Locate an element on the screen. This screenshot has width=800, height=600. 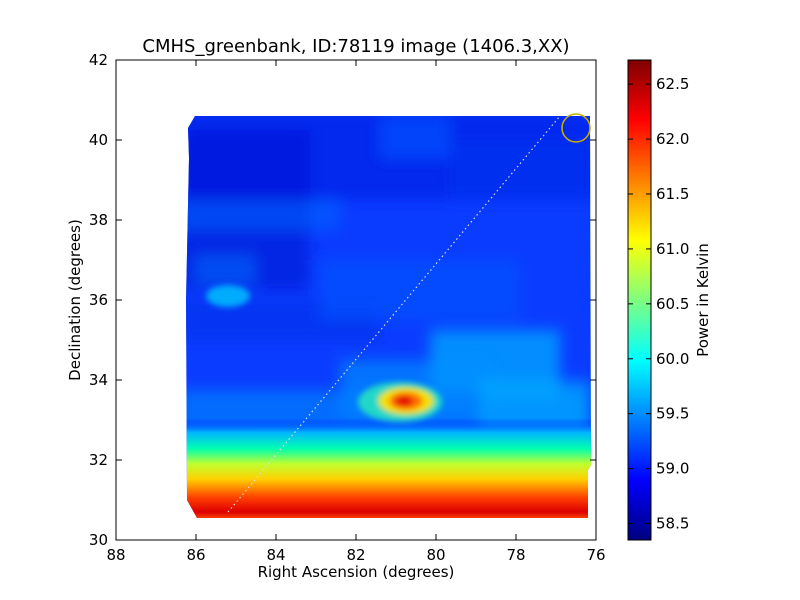
colorbar-tick-label: 61.0 is located at coordinates (672, 249).